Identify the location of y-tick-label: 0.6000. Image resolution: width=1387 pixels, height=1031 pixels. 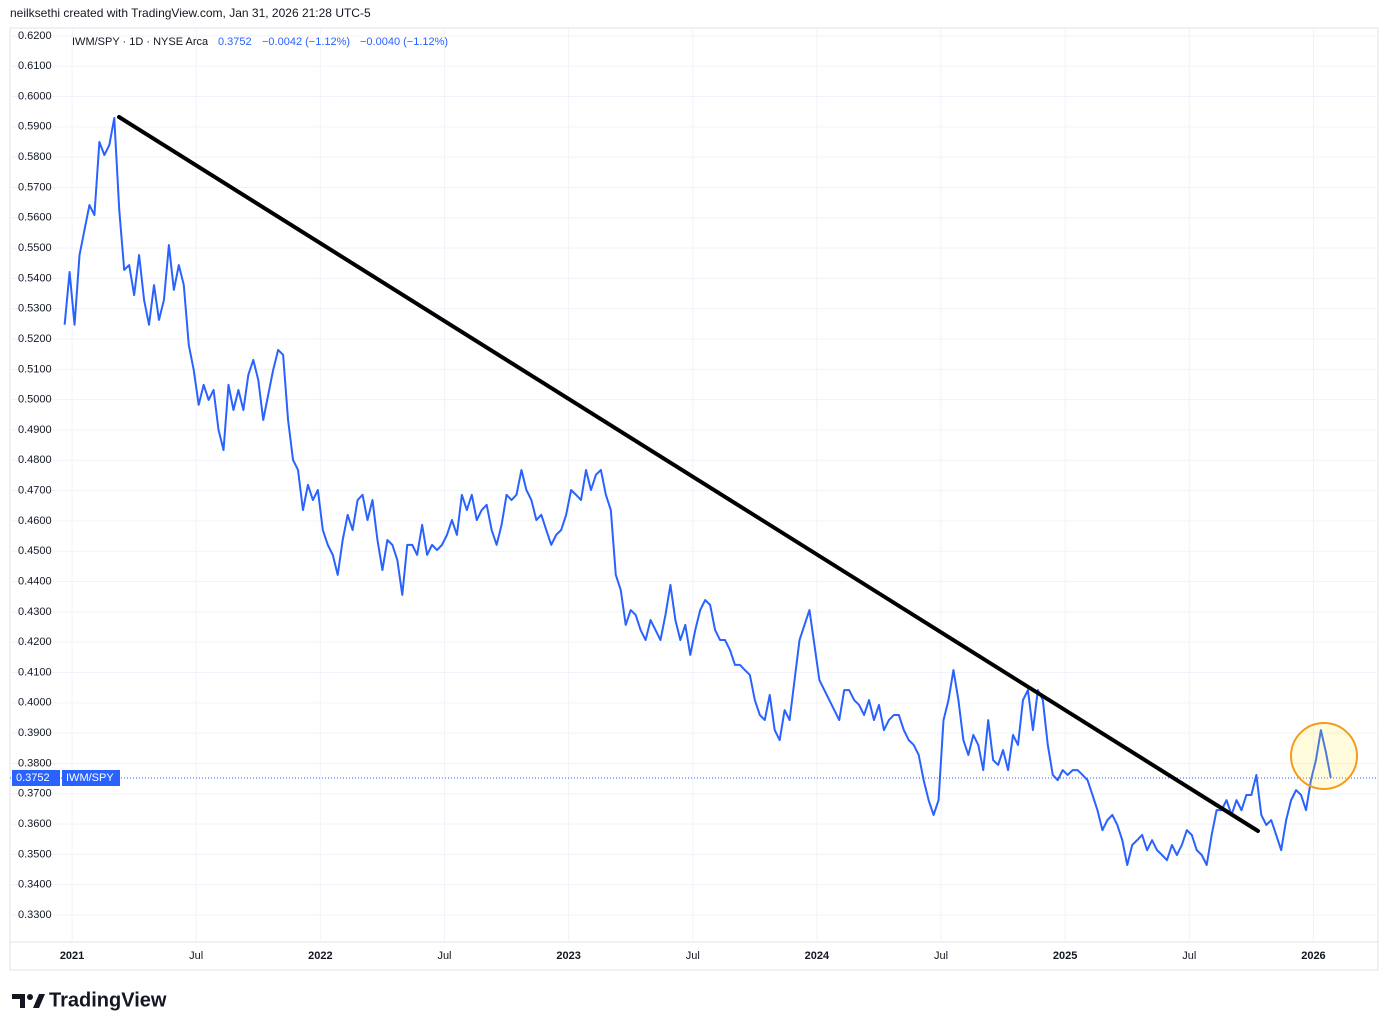
(35, 96).